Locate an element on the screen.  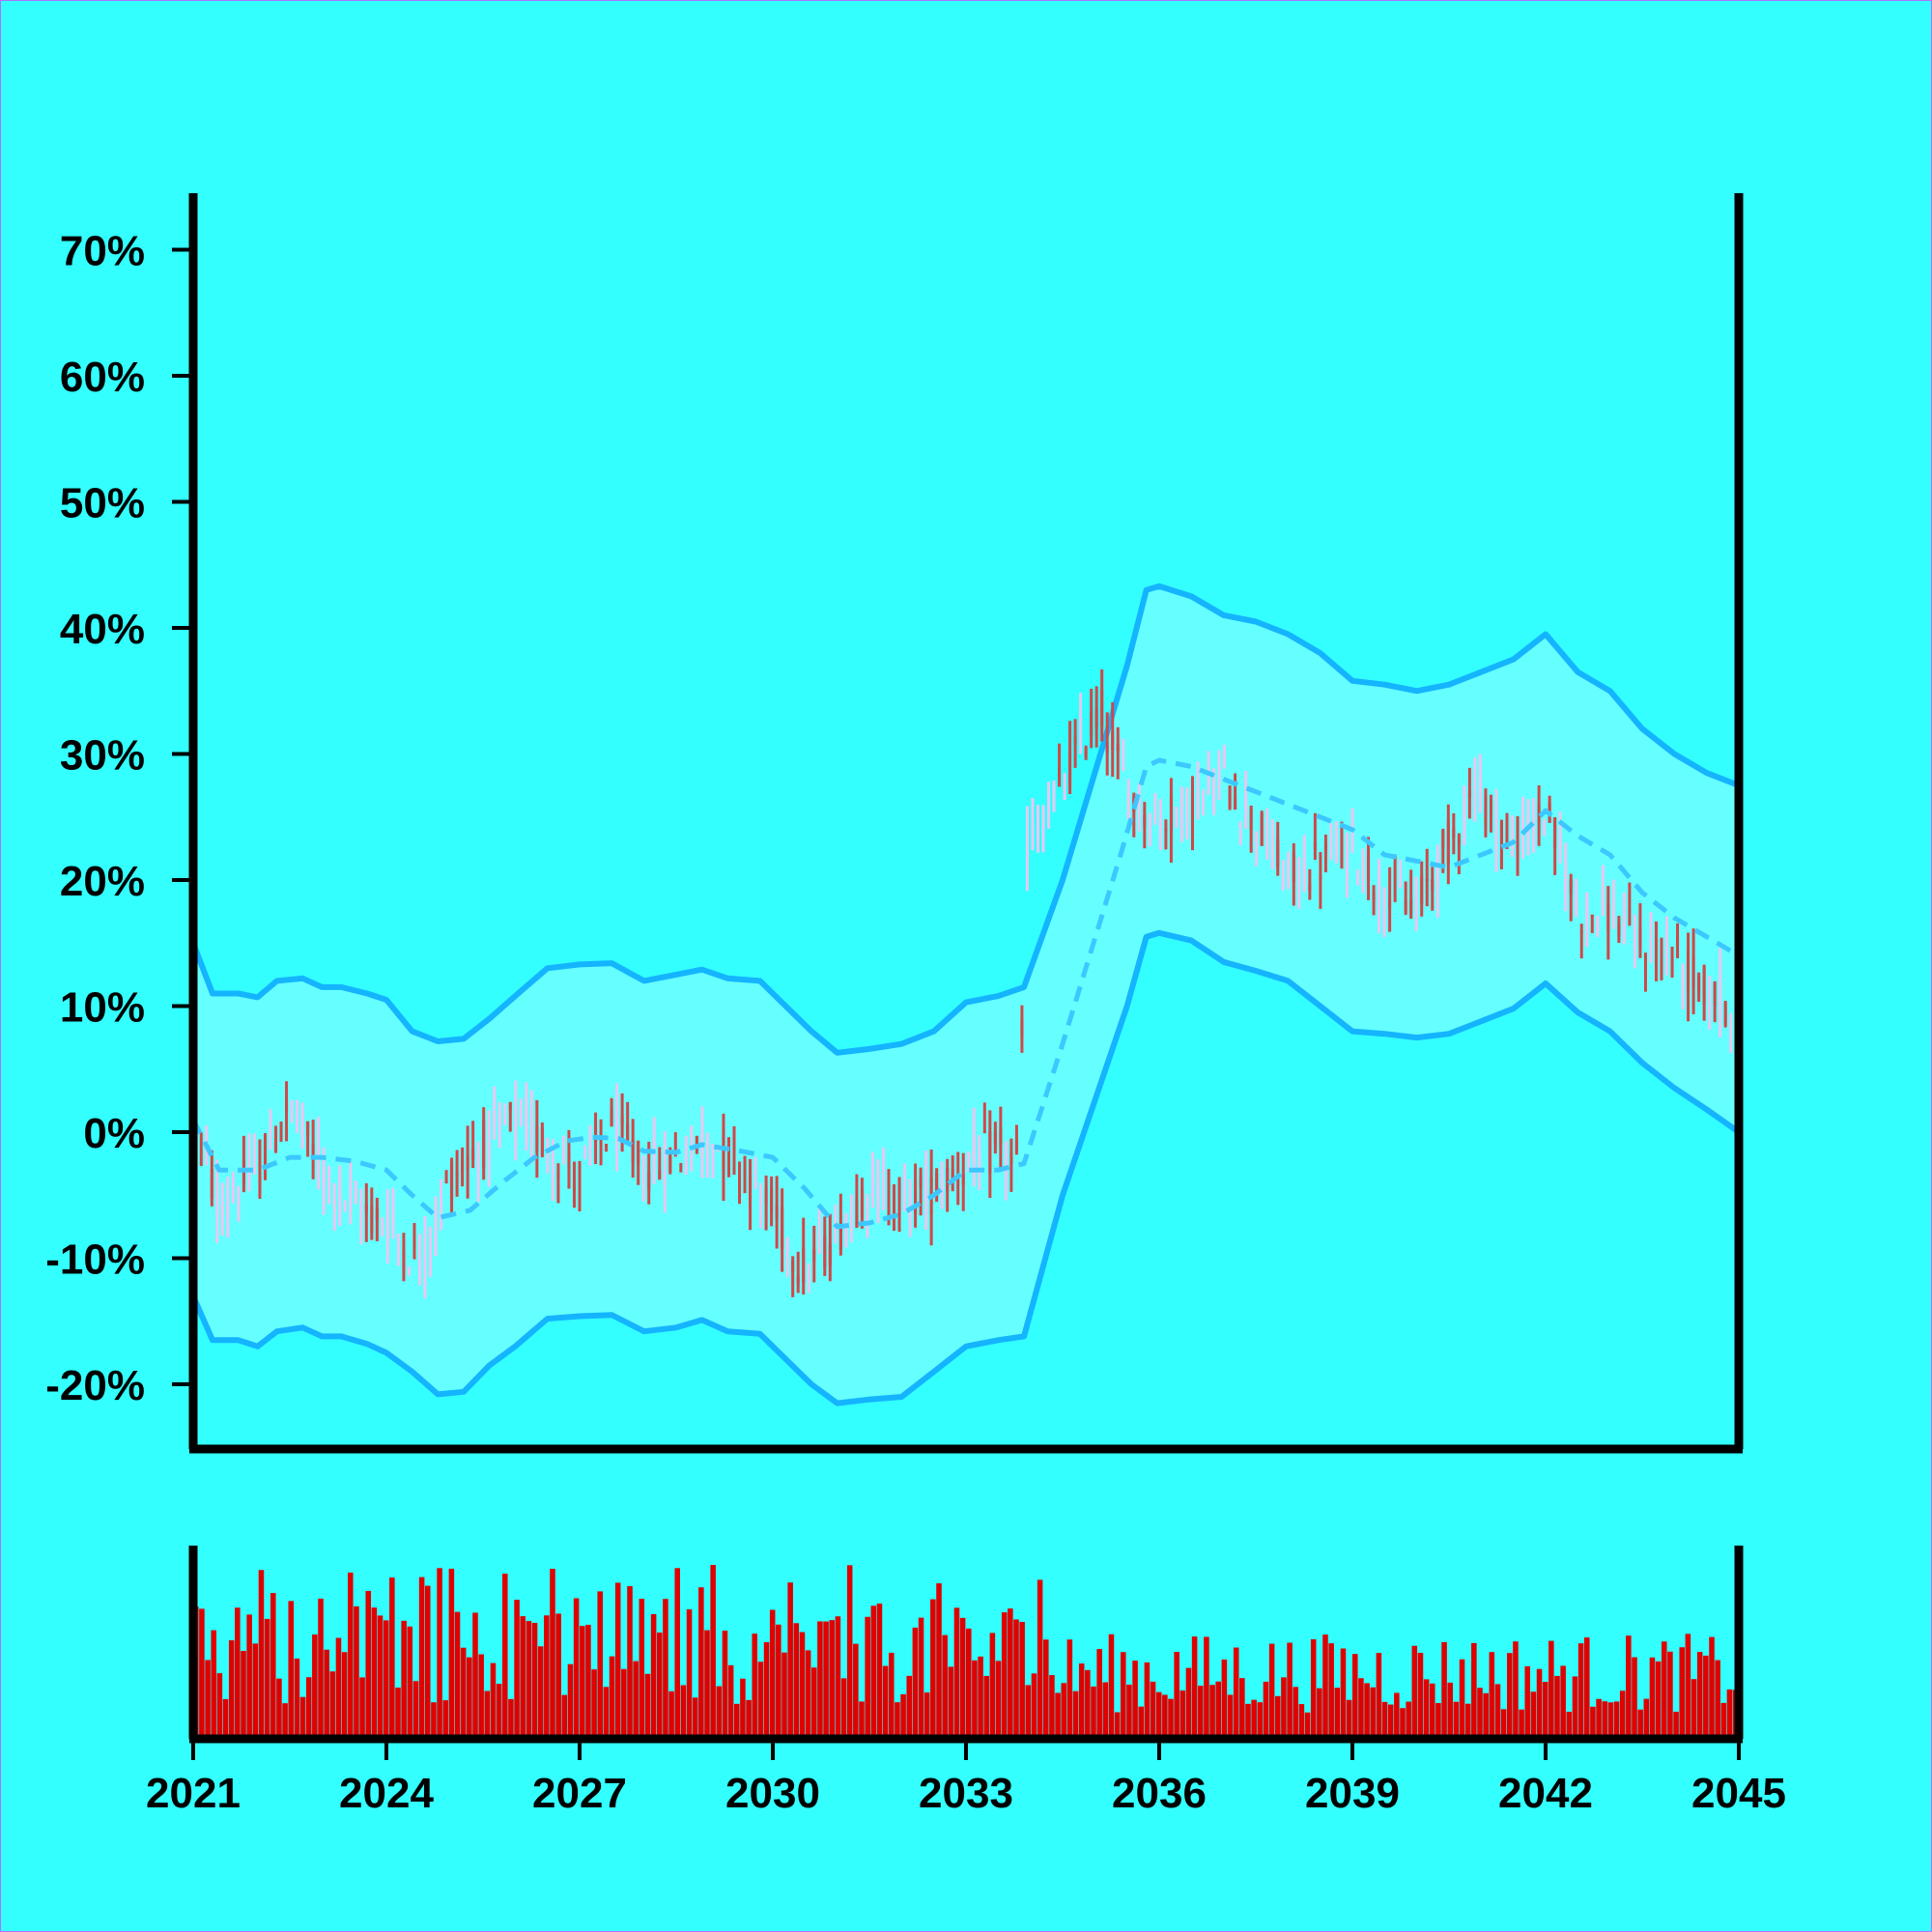
x-tick-label: 2036 is located at coordinates (1159, 1793).